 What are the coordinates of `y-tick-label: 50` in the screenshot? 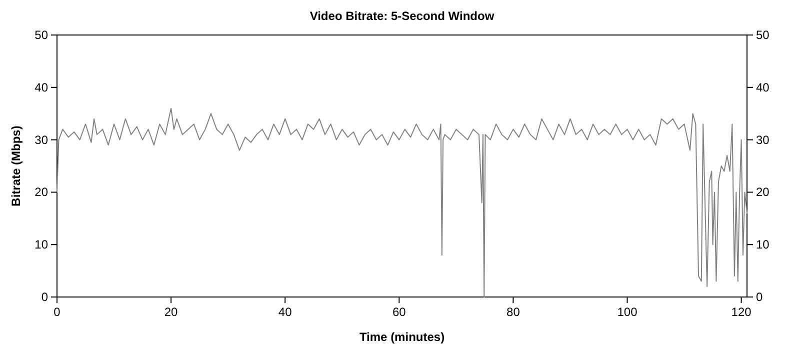 It's located at (41, 35).